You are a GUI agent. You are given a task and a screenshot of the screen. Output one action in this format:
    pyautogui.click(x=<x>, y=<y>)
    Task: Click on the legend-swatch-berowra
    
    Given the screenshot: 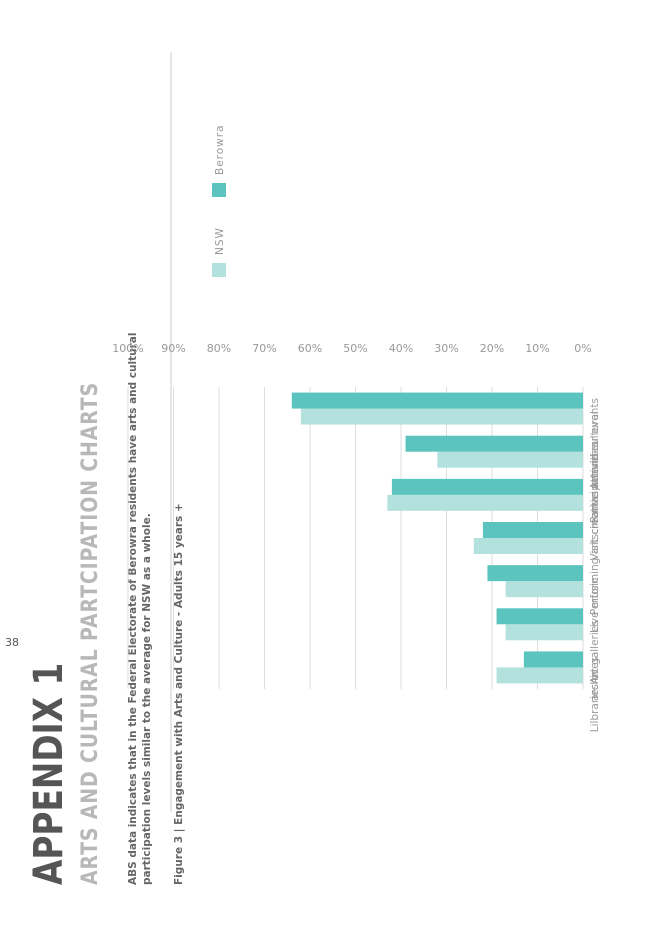 What is the action you would take?
    pyautogui.click(x=219, y=190)
    